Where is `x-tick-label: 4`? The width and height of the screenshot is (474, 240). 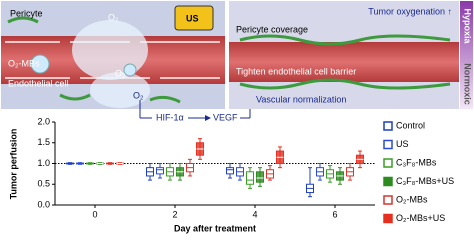
x-tick-label: 4 is located at coordinates (254, 214).